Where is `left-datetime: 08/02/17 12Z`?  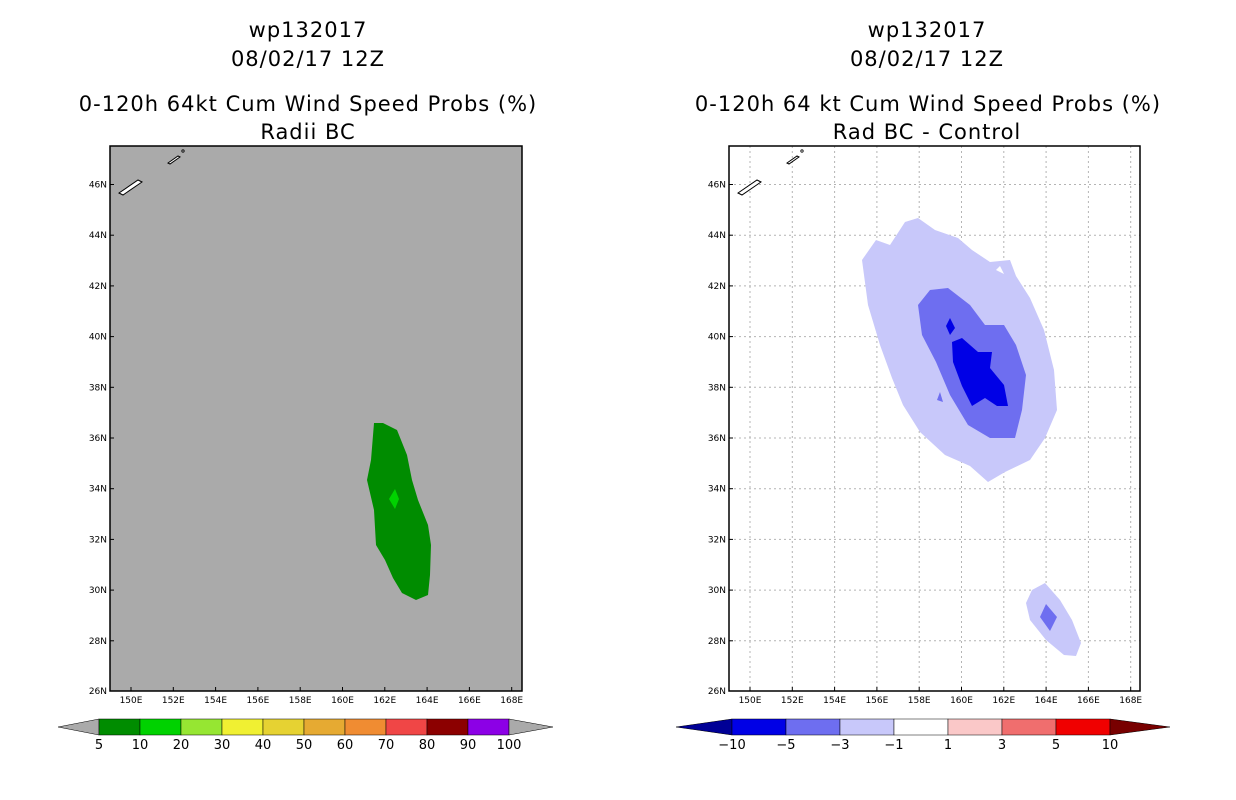
left-datetime: 08/02/17 12Z is located at coordinates (308, 59).